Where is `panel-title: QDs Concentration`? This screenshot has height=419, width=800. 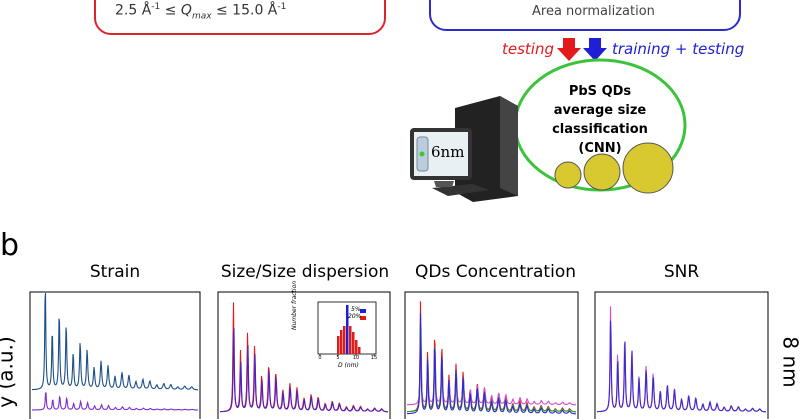
panel-title: QDs Concentration is located at coordinates (495, 272).